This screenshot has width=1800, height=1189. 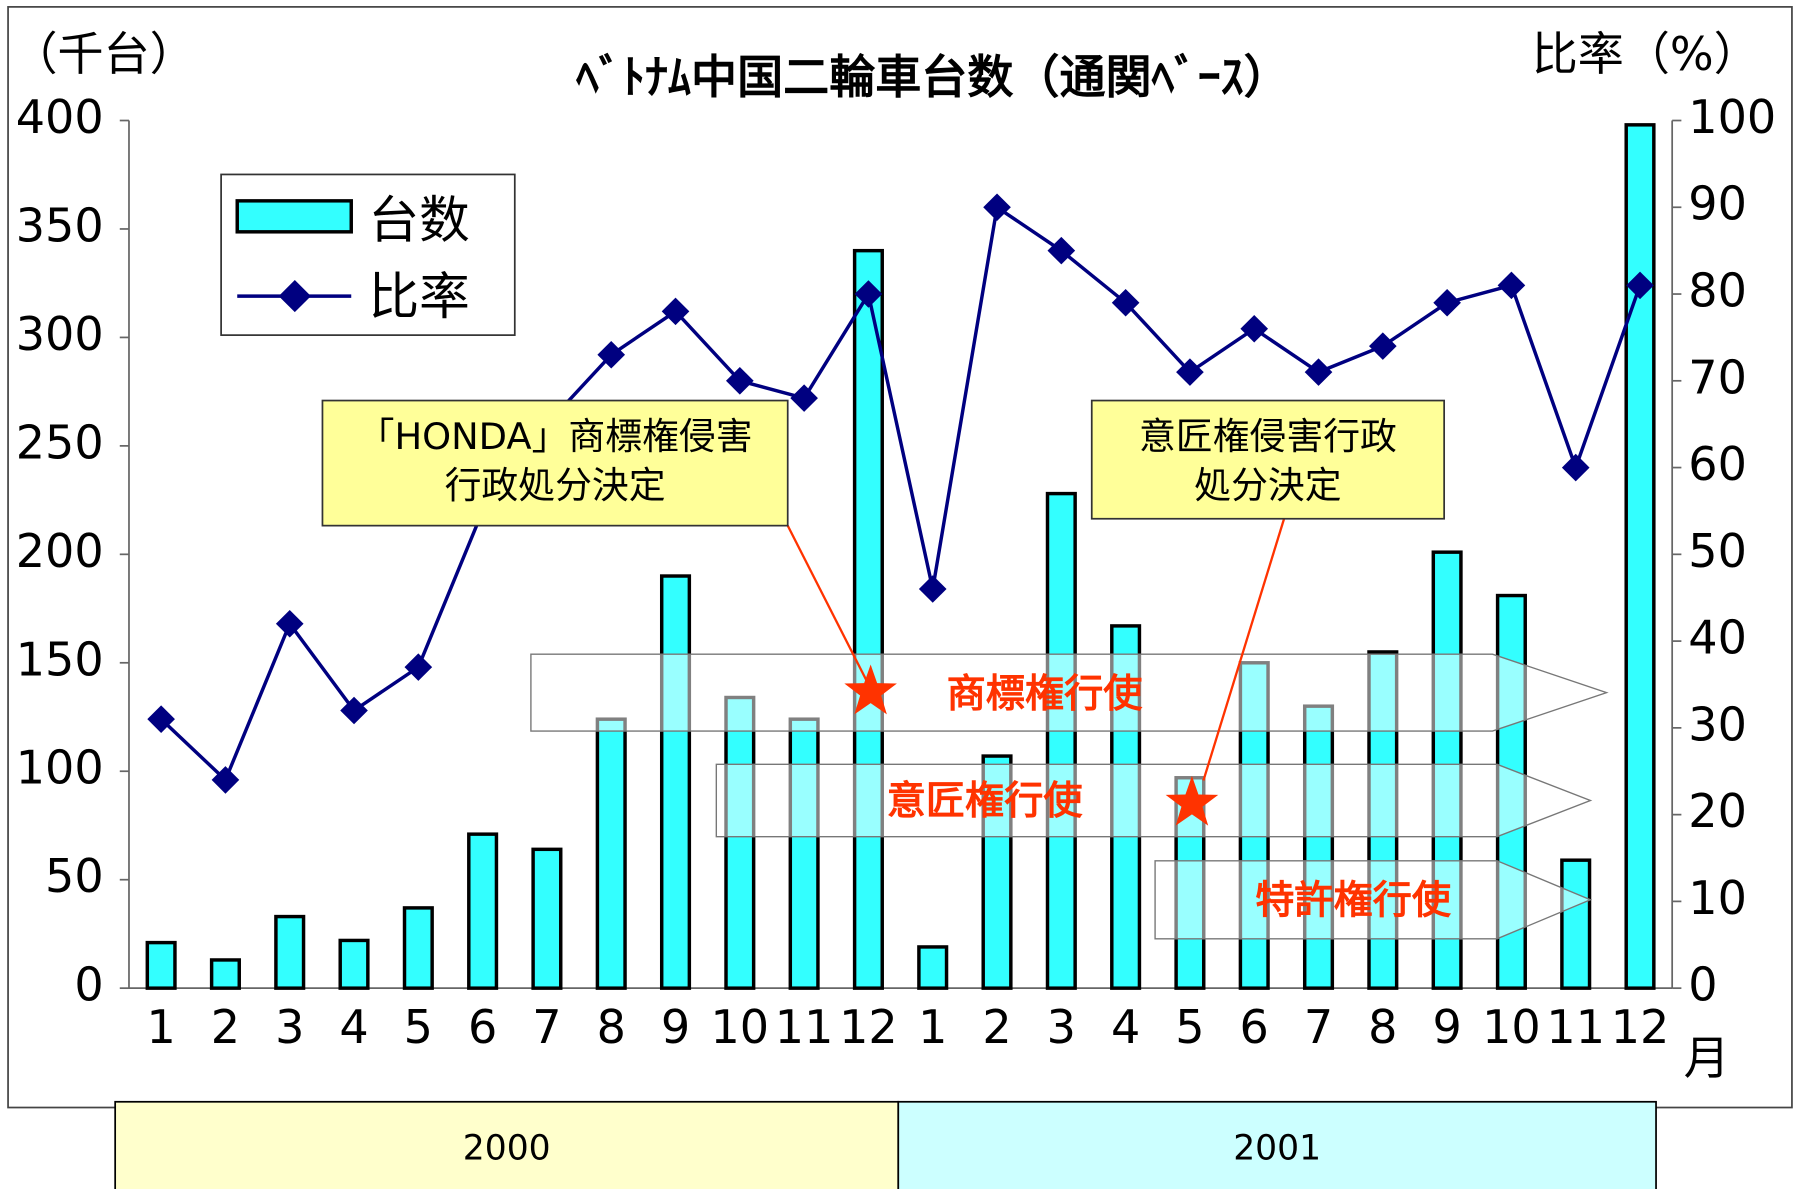 I want to click on y-tick-label: 350, so click(x=60, y=226).